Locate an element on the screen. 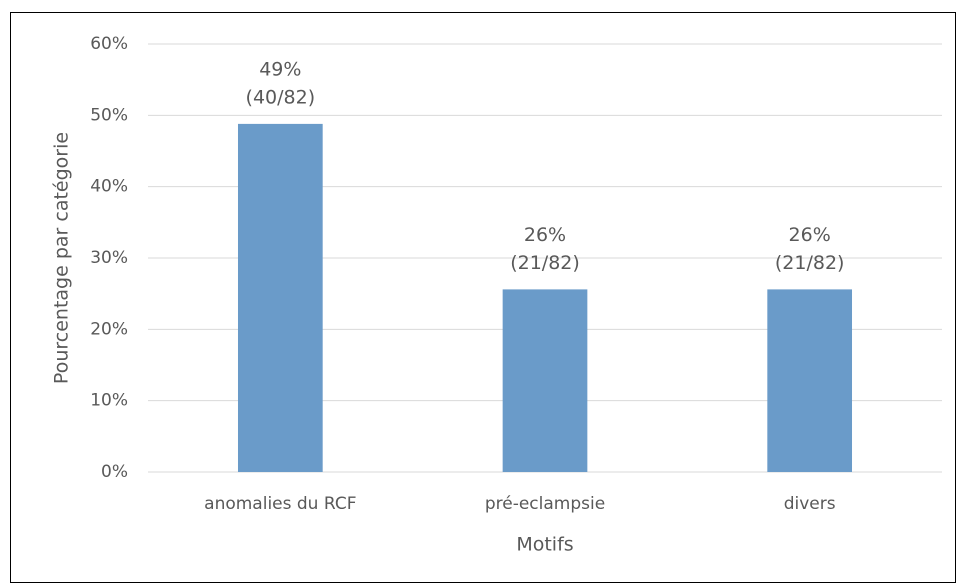 This screenshot has width=957, height=583. y-tick-label: 20% is located at coordinates (109, 329).